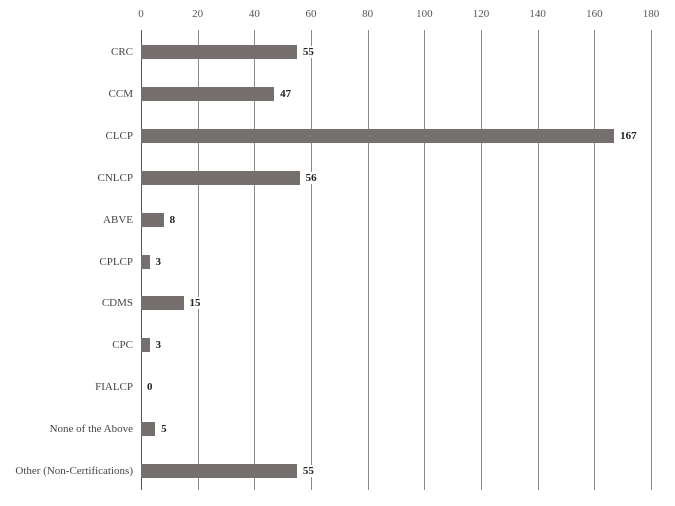 This screenshot has width=675, height=506. Describe the element at coordinates (118, 219) in the screenshot. I see `category-label: ABVE` at that location.